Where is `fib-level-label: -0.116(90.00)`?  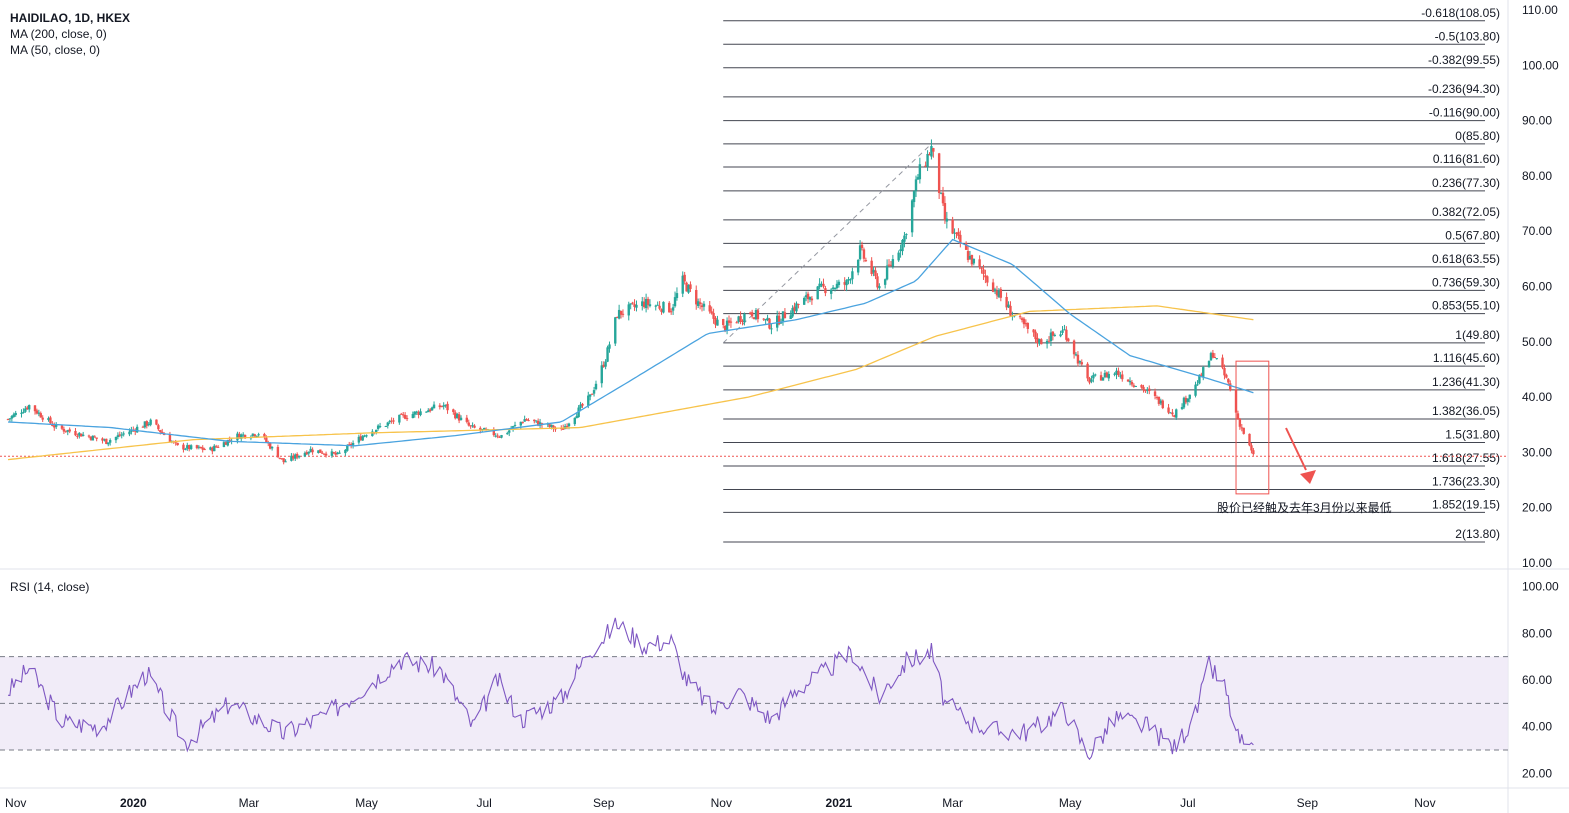
fib-level-label: -0.116(90.00) is located at coordinates (1464, 113).